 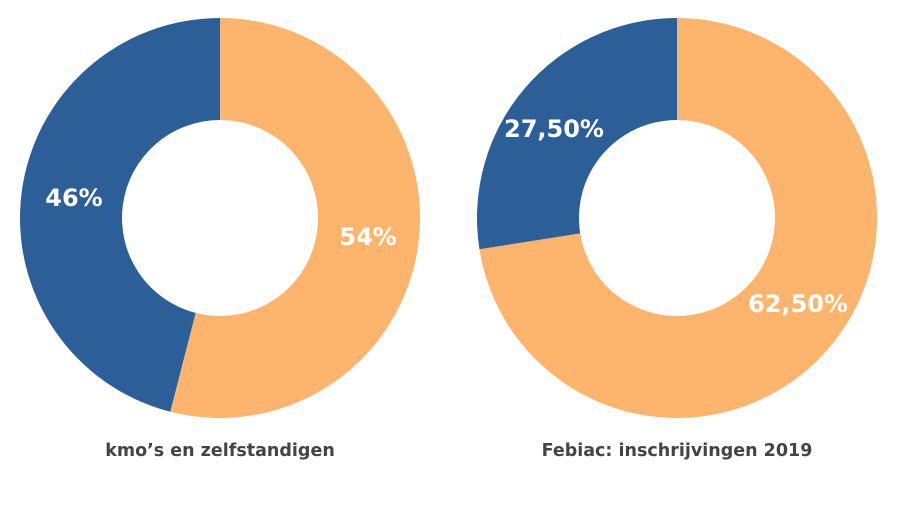 What do you see at coordinates (220, 451) in the screenshot?
I see `chart-caption: kmo’s en zelfstandigen` at bounding box center [220, 451].